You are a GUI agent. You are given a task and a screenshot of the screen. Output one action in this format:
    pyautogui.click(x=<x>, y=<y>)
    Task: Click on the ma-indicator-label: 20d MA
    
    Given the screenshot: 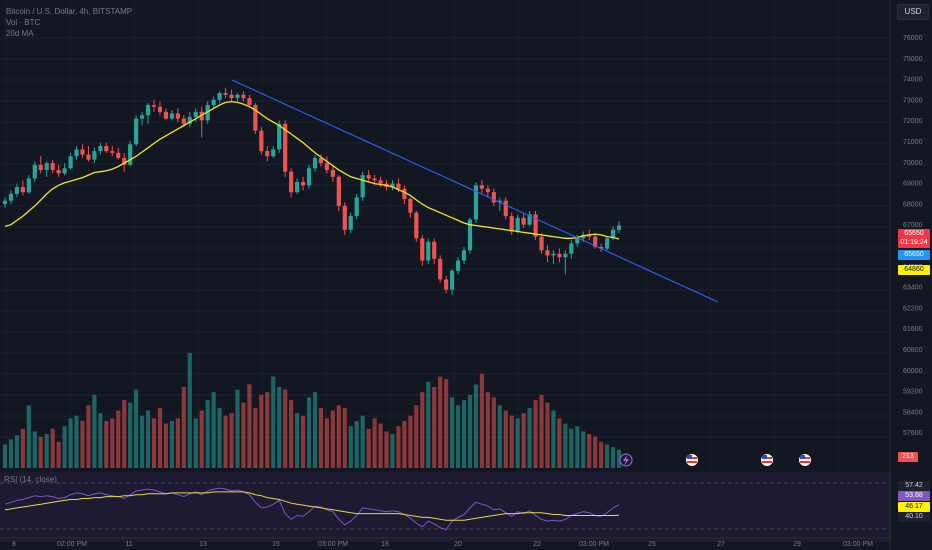 What is the action you would take?
    pyautogui.click(x=69, y=33)
    